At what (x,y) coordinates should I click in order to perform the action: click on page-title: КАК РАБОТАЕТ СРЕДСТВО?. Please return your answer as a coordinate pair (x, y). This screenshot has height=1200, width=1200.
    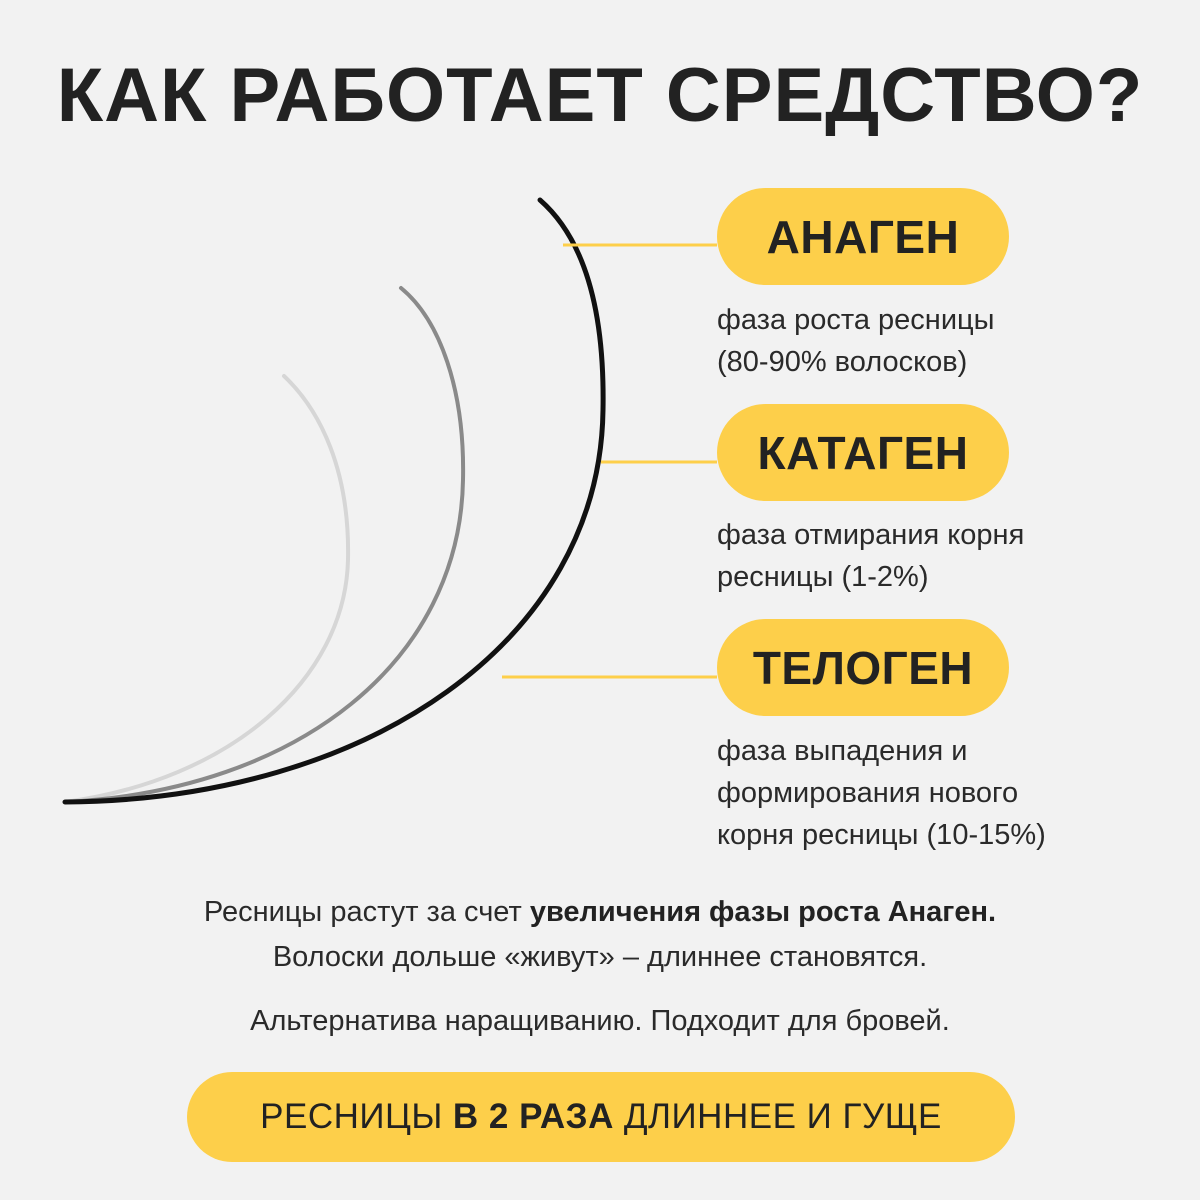
    Looking at the image, I should click on (600, 95).